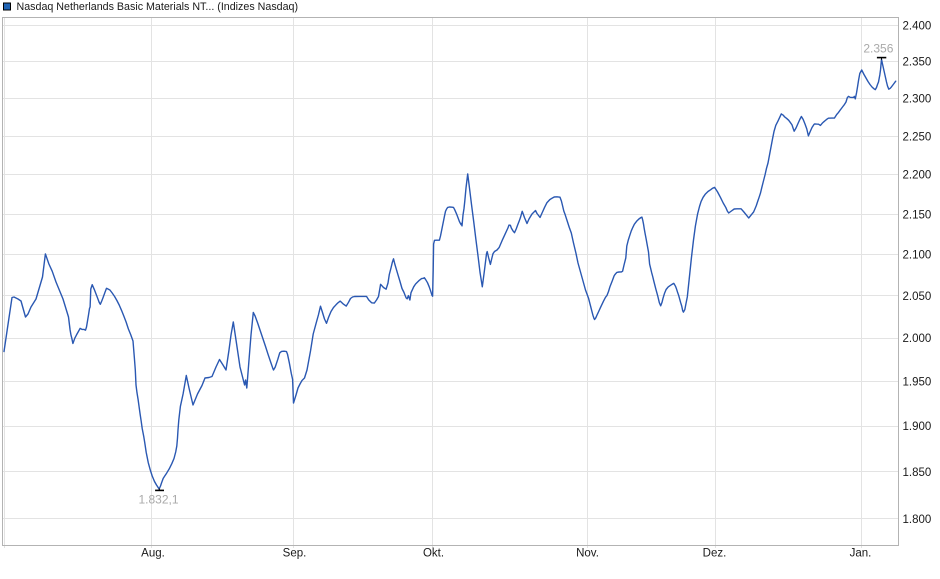  I want to click on svg-text: 1.832,1, so click(158, 500).